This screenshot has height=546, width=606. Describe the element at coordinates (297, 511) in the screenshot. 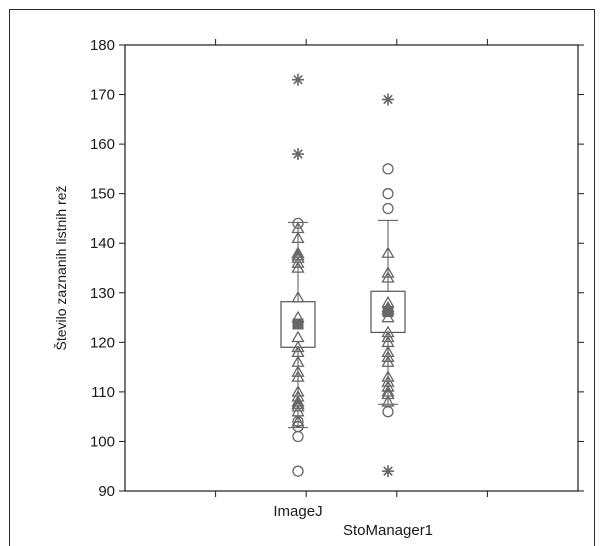

I see `x-tick-label: ImageJ` at that location.